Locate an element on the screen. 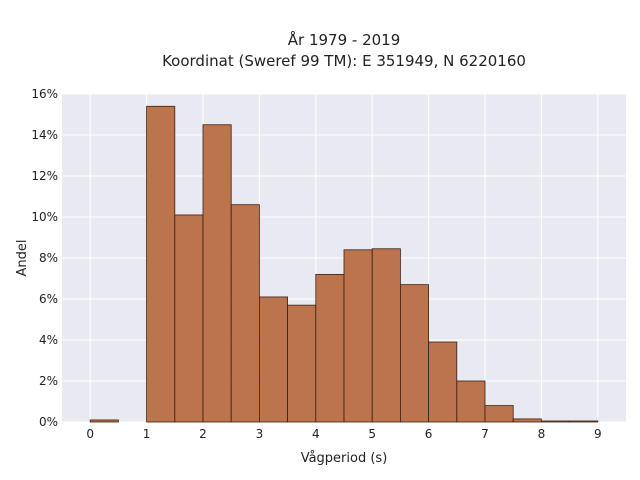 Image resolution: width=640 pixels, height=480 pixels. x-tick-label: 3 is located at coordinates (260, 434).